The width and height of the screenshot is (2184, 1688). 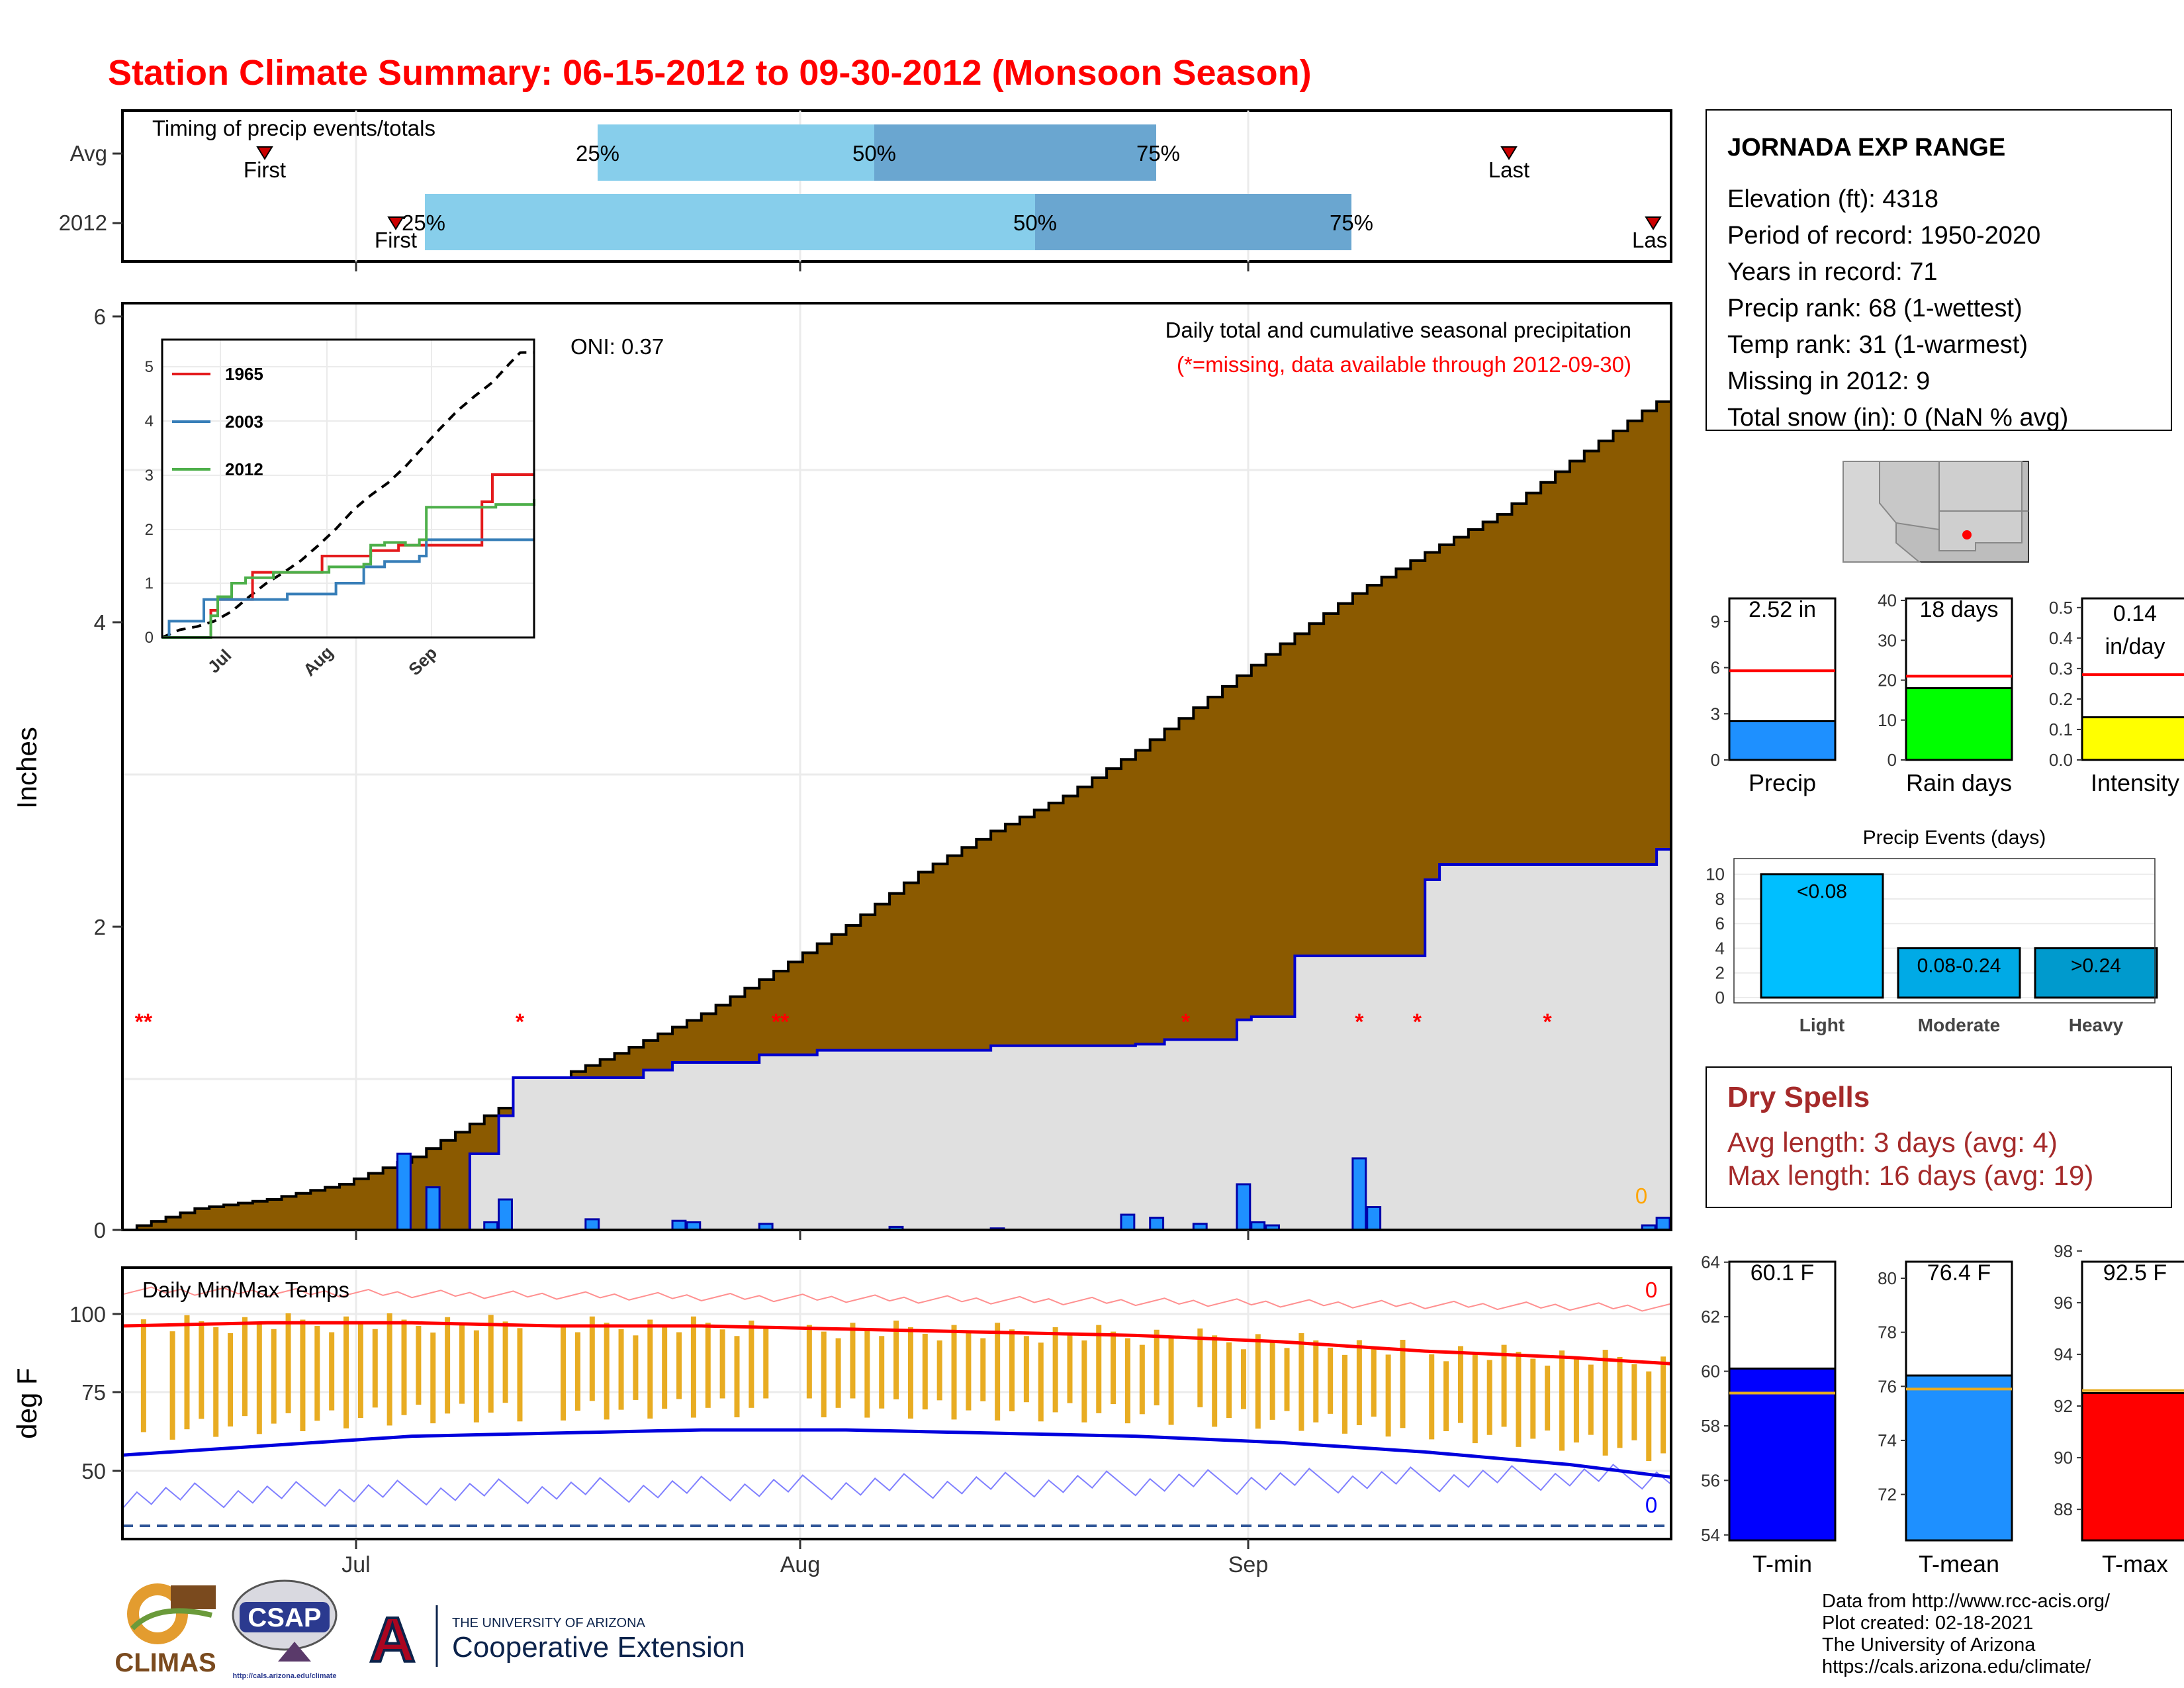 What do you see at coordinates (149, 421) in the screenshot?
I see `inset-ytick-4: 4` at bounding box center [149, 421].